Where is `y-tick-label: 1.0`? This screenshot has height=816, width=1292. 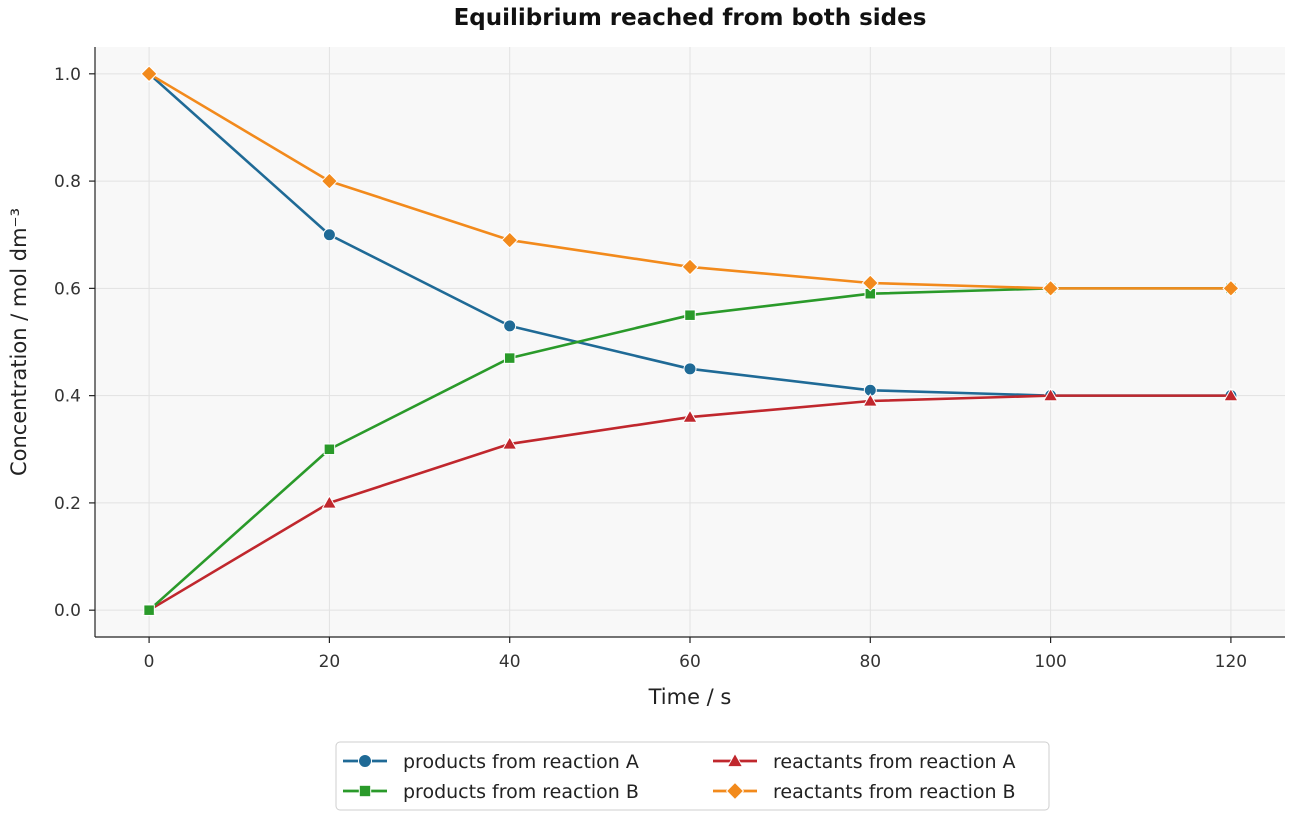 y-tick-label: 1.0 is located at coordinates (67, 75).